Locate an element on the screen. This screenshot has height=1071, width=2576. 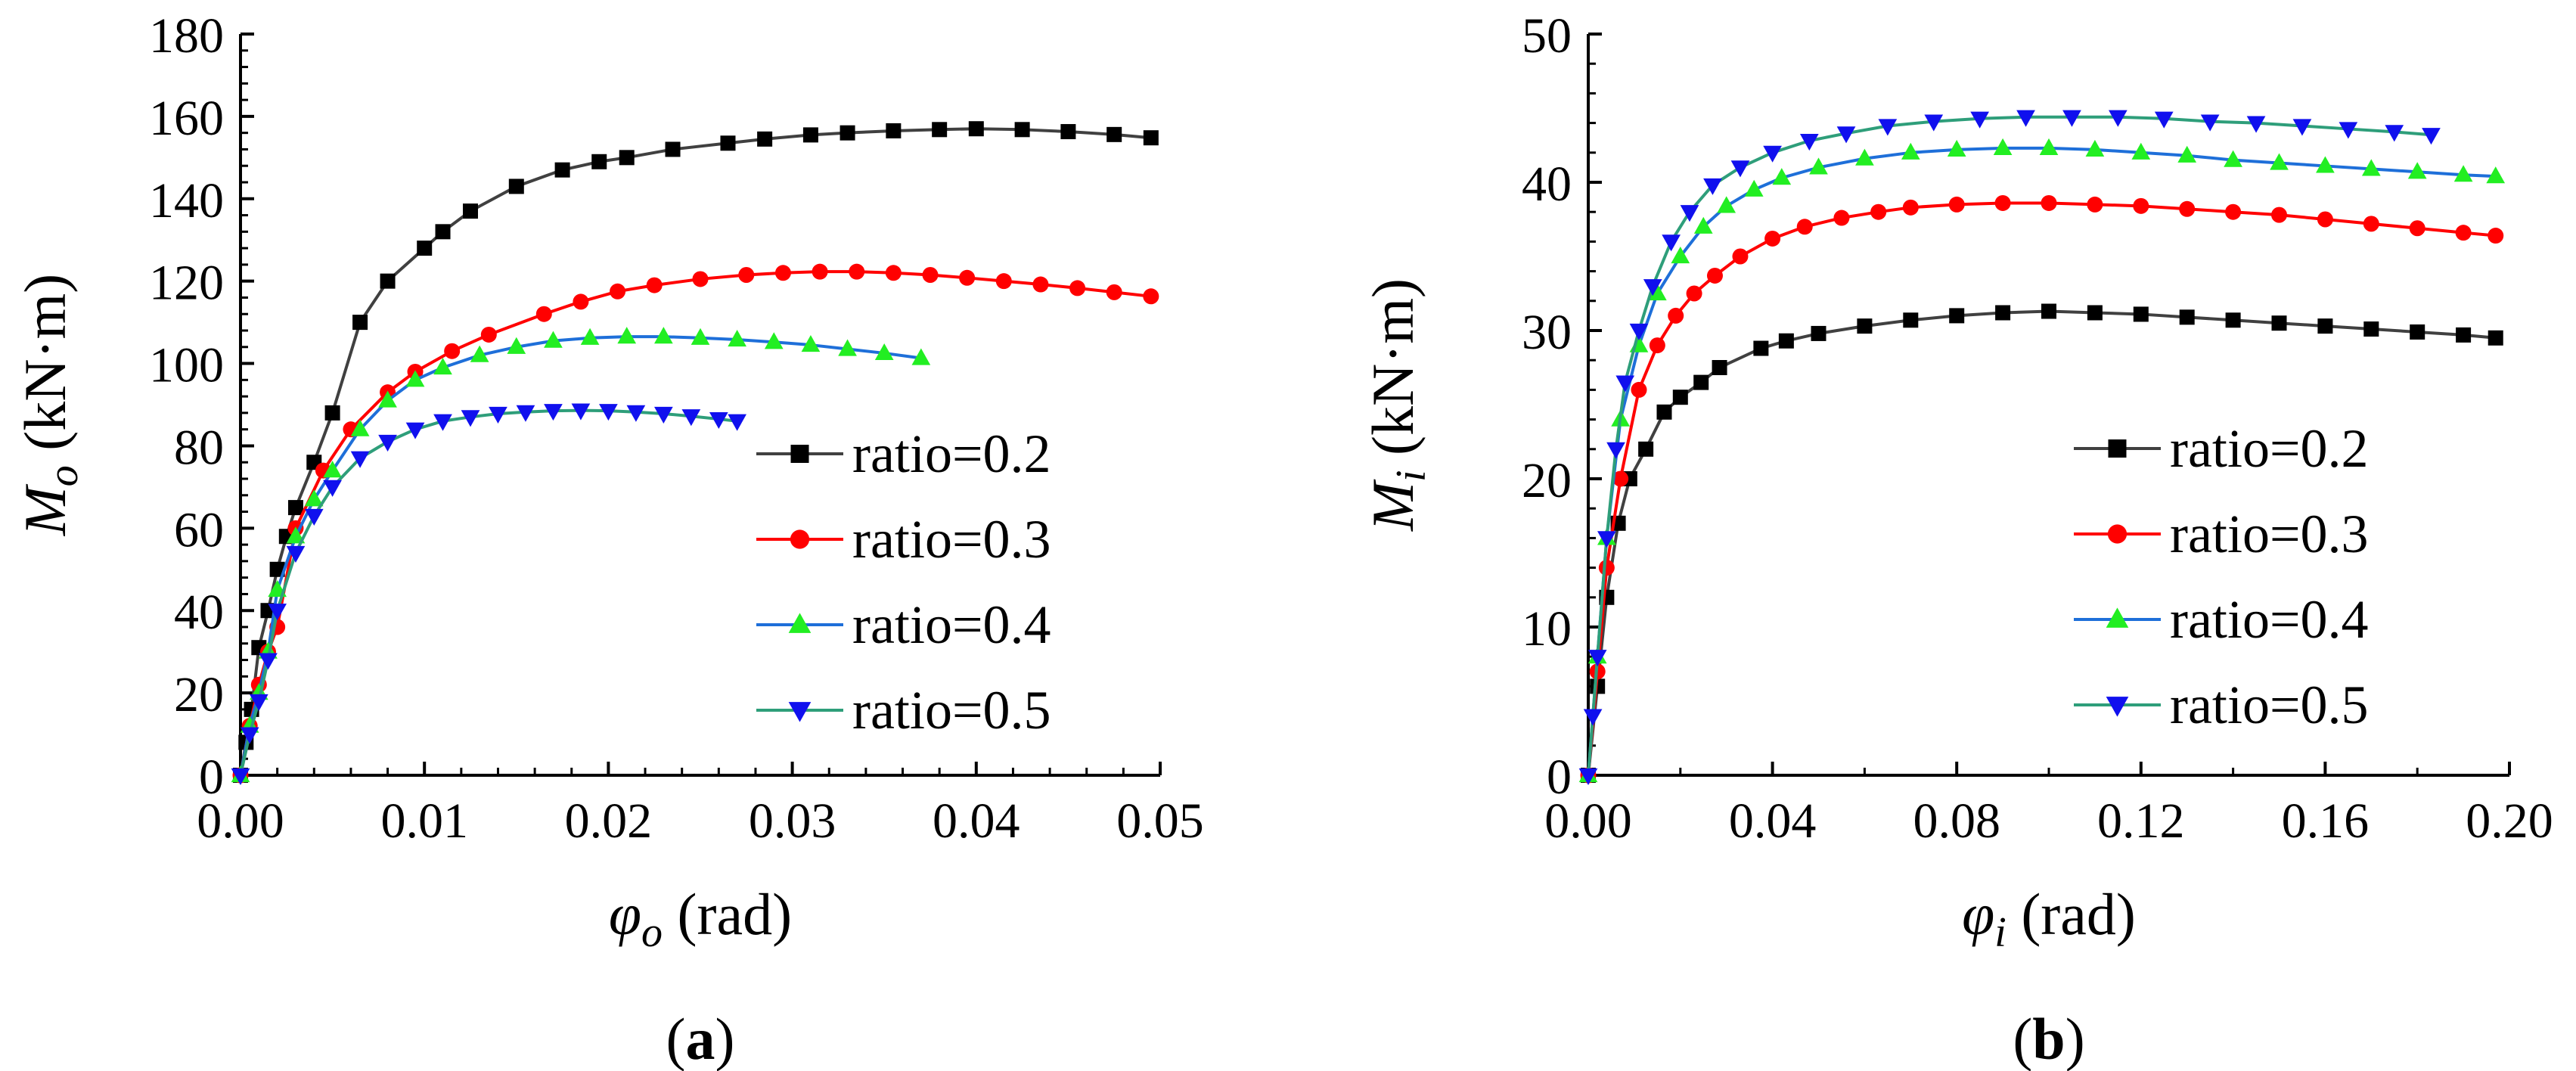
x-tick-label: 0.16 is located at coordinates (2326, 821).